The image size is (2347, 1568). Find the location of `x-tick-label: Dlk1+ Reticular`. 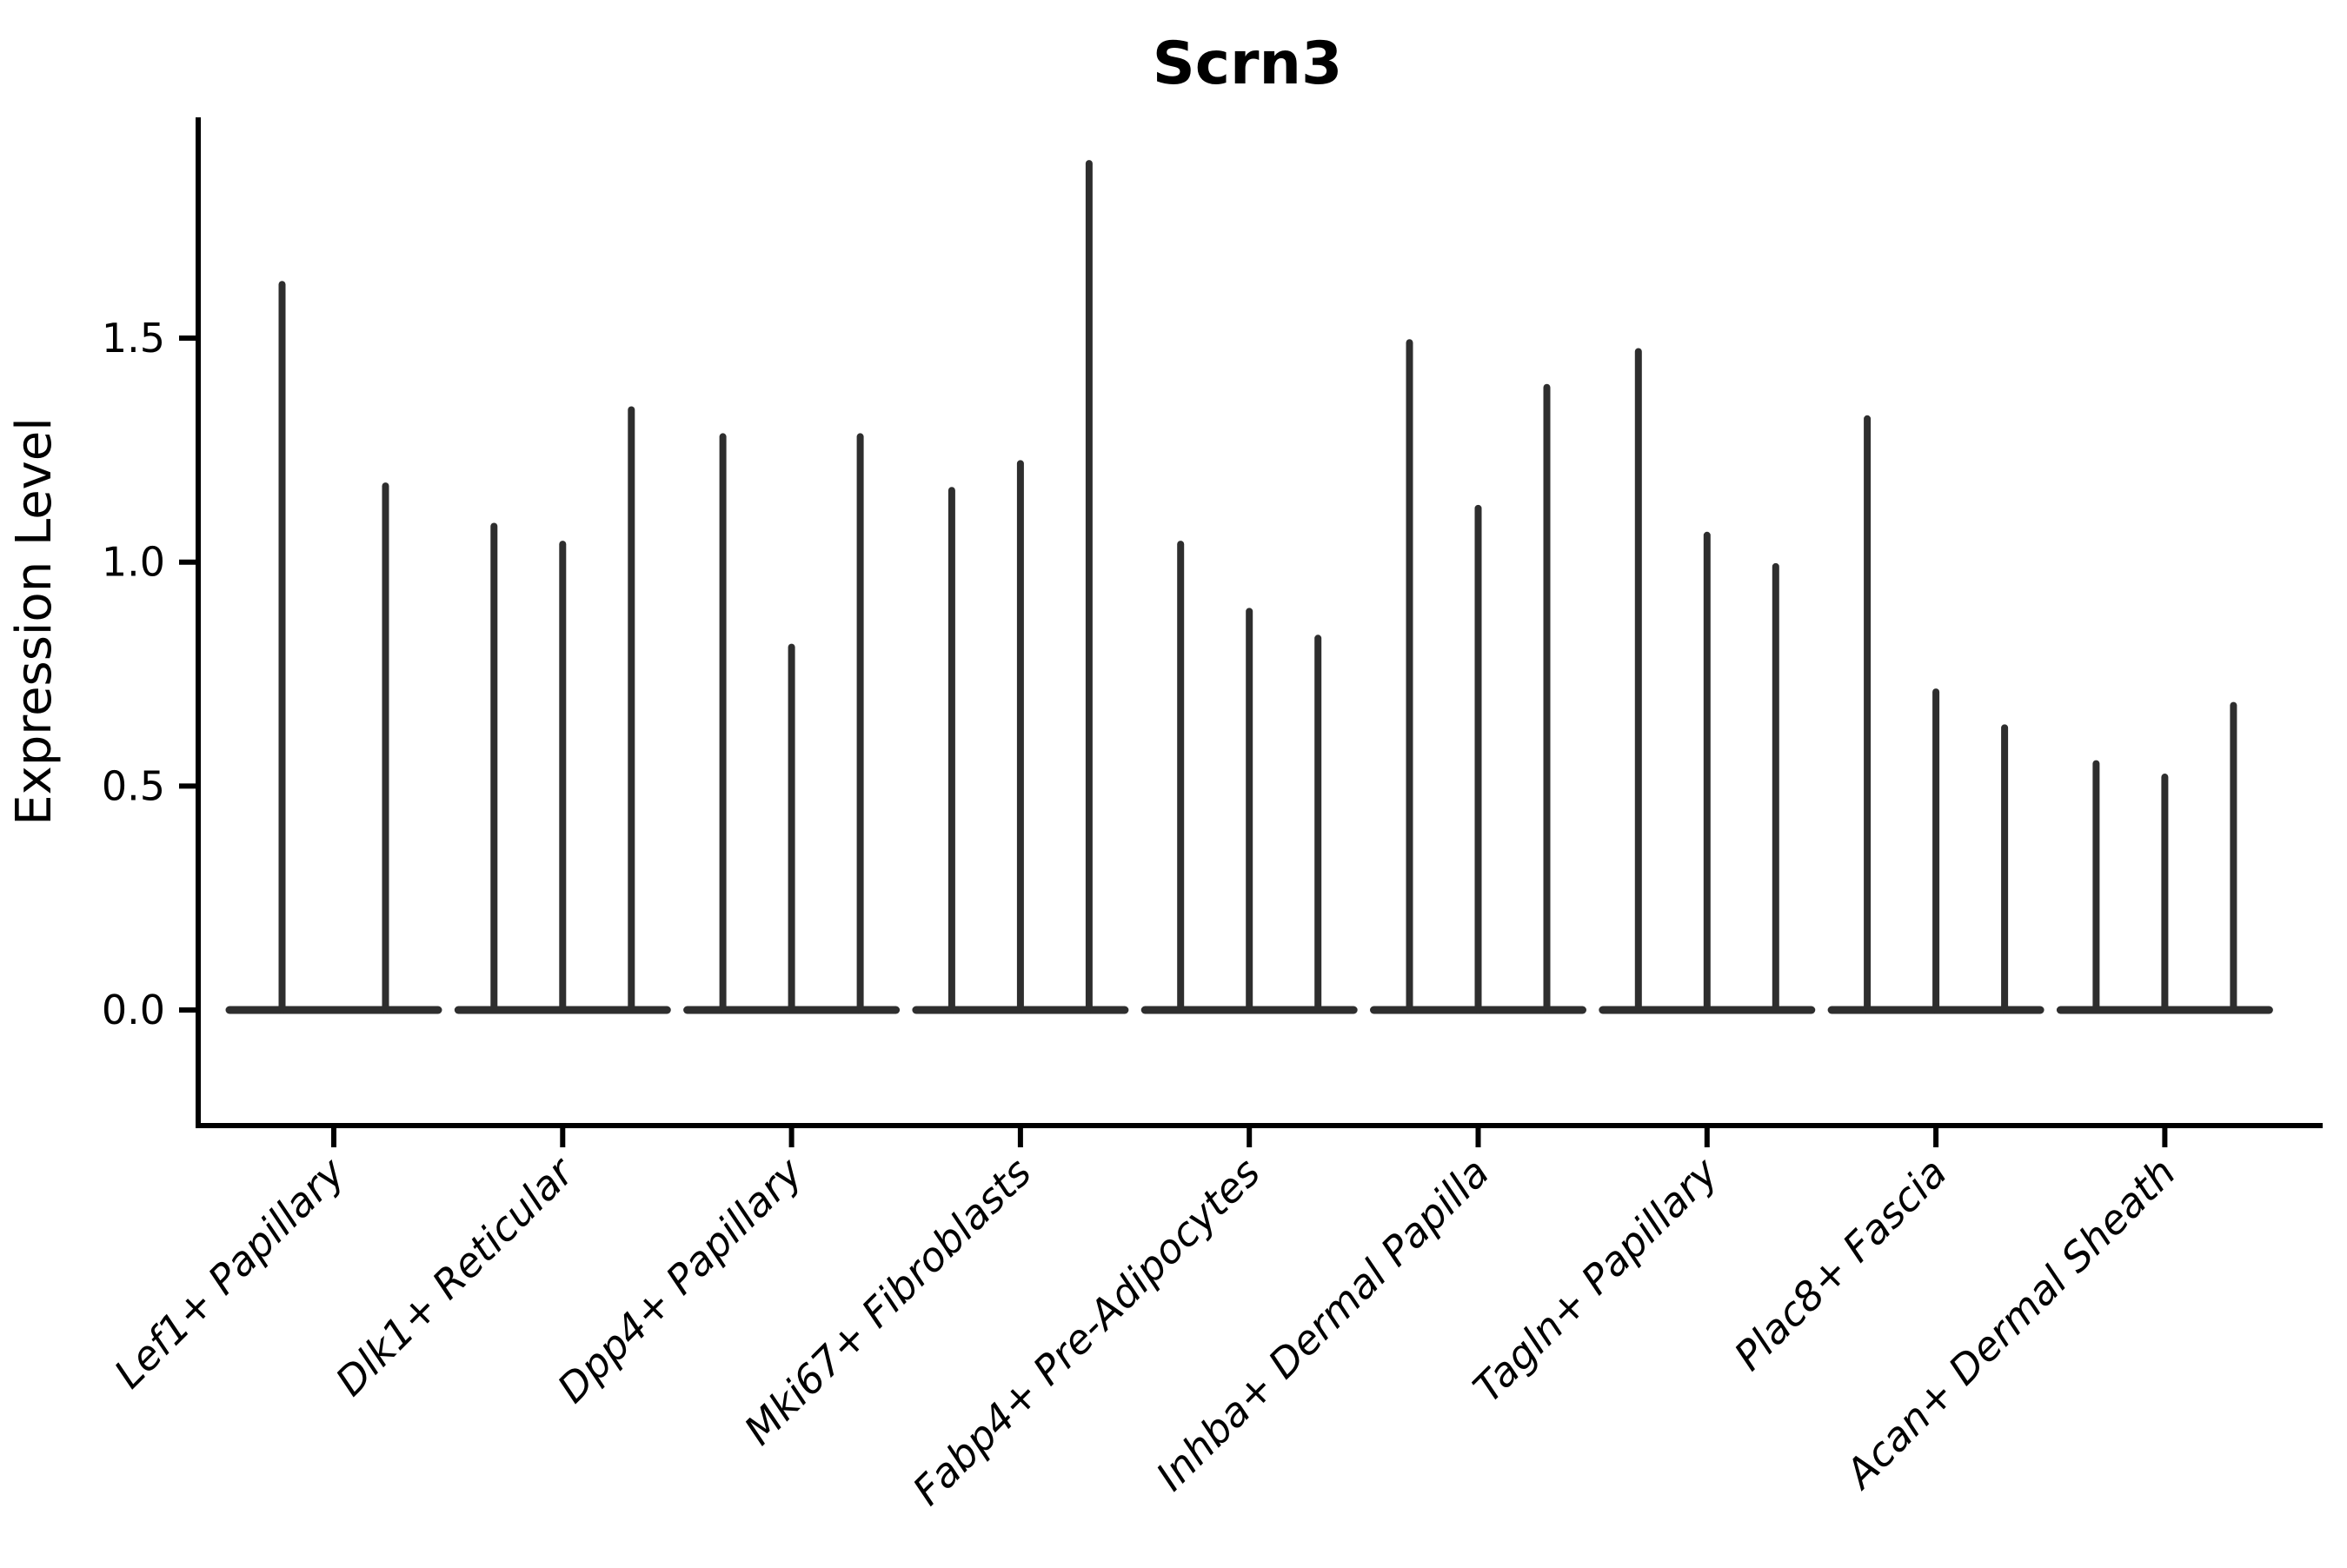

x-tick-label: Dlk1+ Reticular is located at coordinates (455, 1275).